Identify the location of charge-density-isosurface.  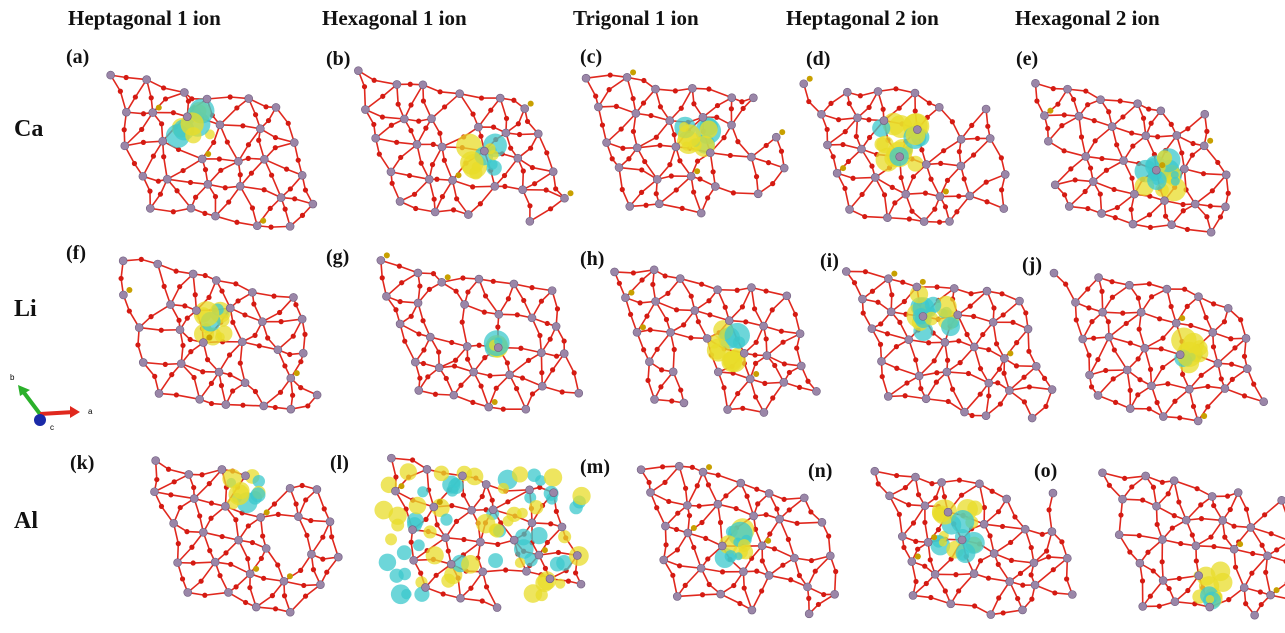
(553, 477).